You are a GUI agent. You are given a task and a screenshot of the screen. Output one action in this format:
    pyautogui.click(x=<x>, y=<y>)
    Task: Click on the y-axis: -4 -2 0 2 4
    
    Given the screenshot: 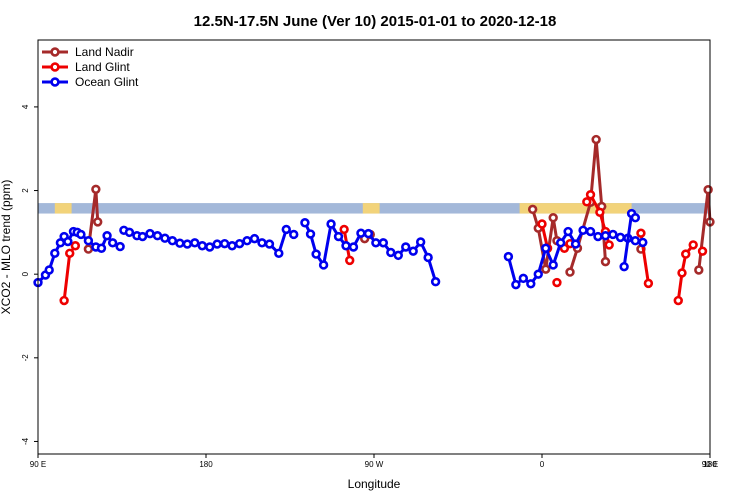 What is the action you would take?
    pyautogui.click(x=29, y=274)
    